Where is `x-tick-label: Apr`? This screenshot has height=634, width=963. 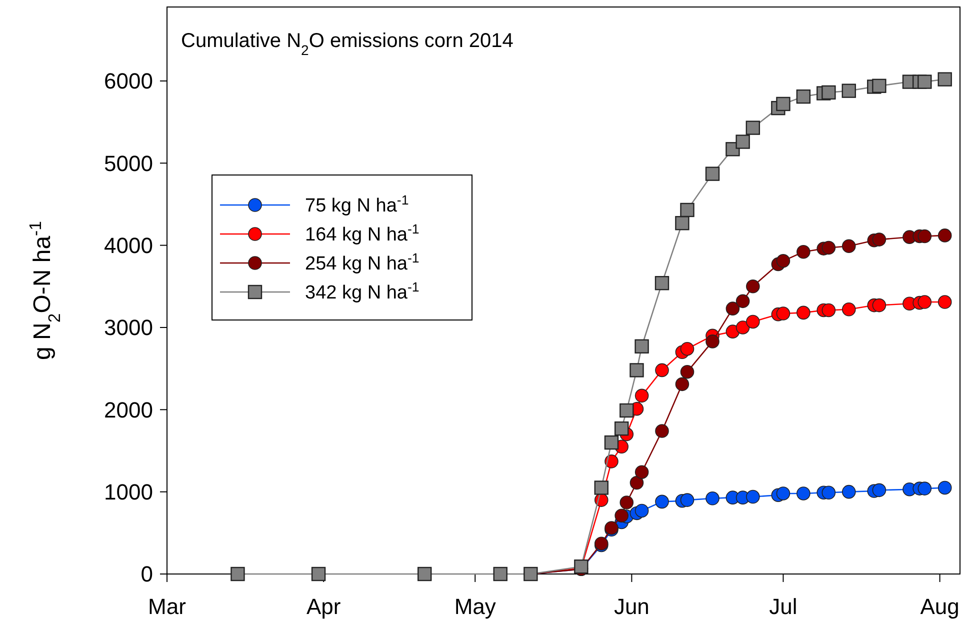 x-tick-label: Apr is located at coordinates (323, 606).